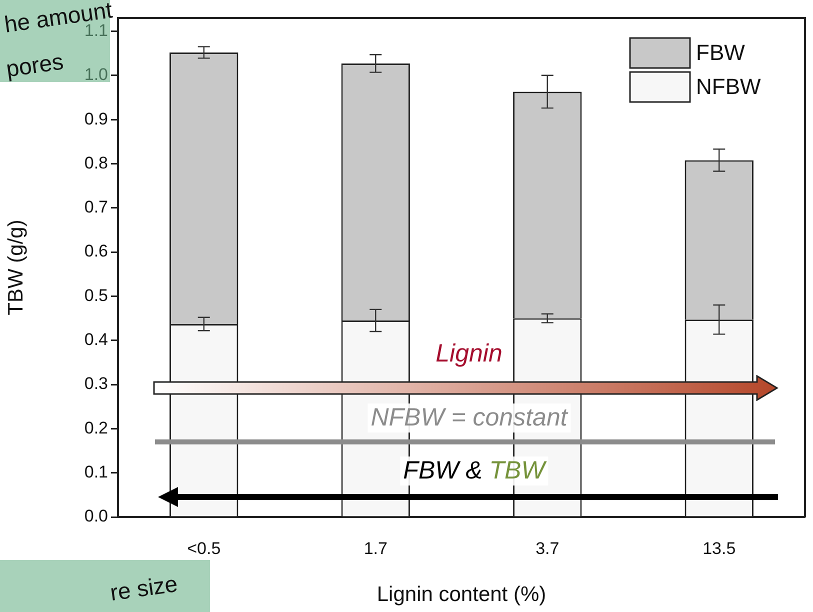 The height and width of the screenshot is (612, 813). I want to click on x-tick-label: <0.5, so click(204, 548).